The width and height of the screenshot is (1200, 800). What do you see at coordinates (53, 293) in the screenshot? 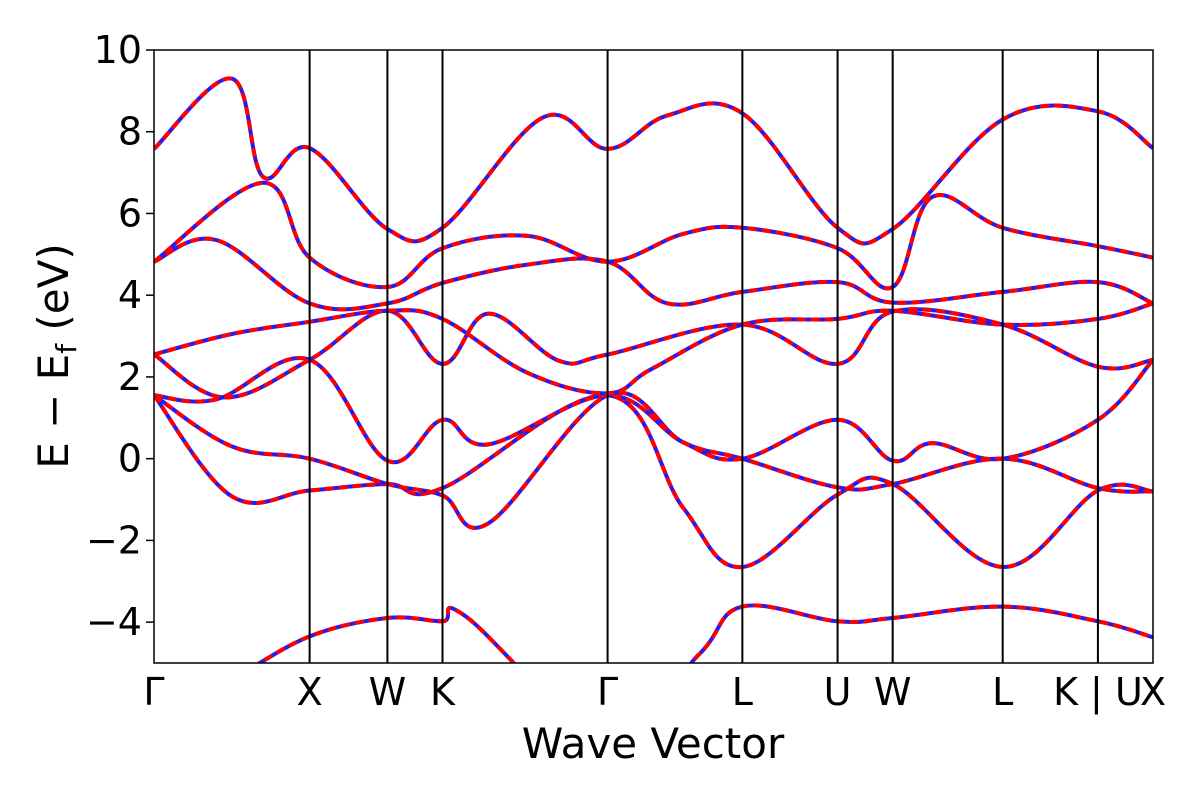
I see `y-axis-label-unit: (eV)` at bounding box center [53, 293].